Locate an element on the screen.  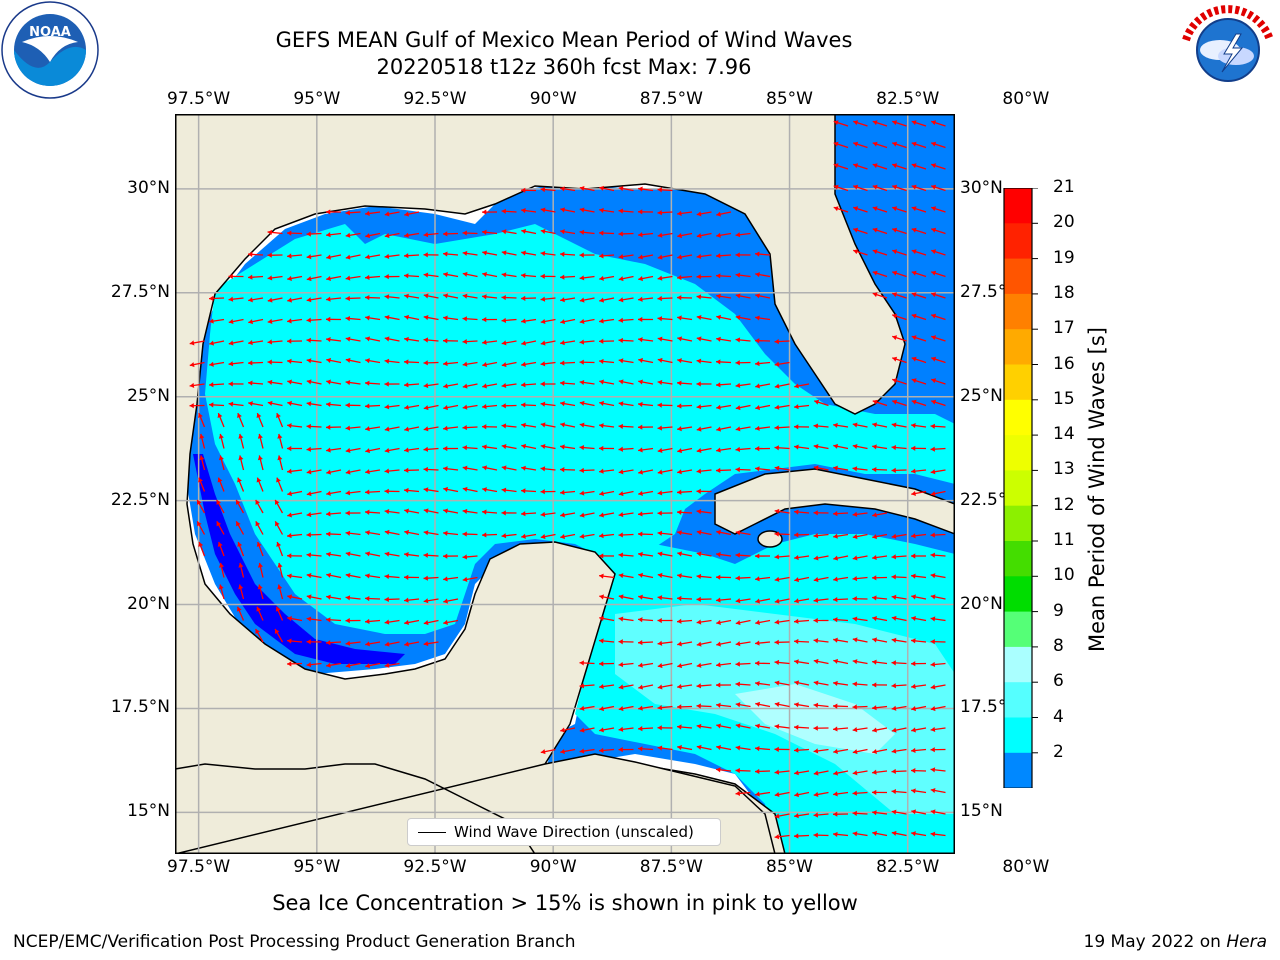
nws-logo is located at coordinates (1228, 50).